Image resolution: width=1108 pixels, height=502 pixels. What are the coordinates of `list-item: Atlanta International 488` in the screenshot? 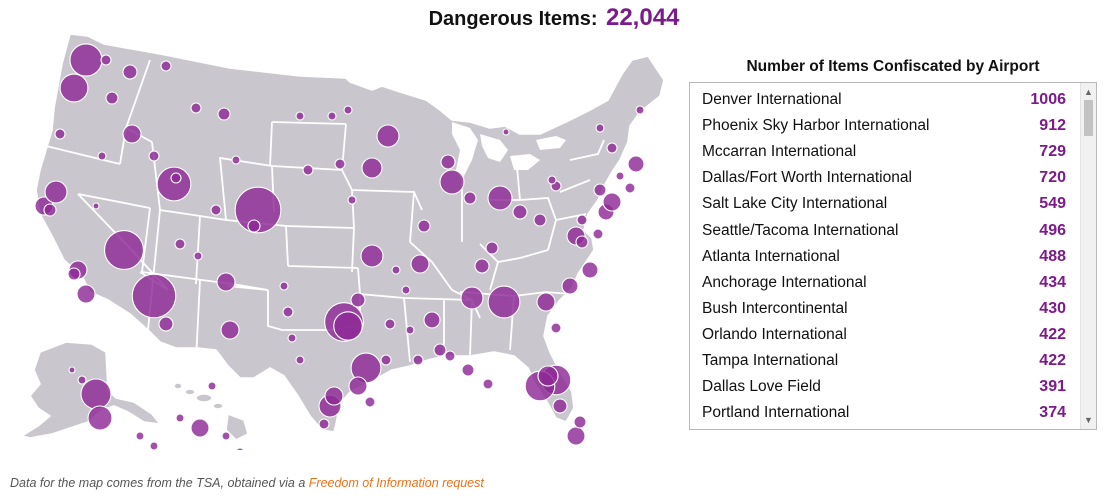 It's located at (884, 257).